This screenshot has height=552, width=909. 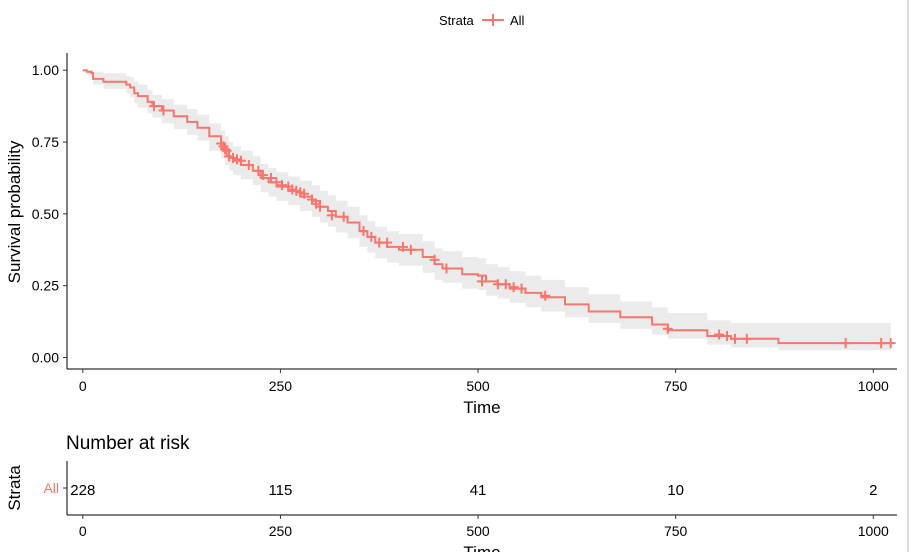 What do you see at coordinates (281, 531) in the screenshot?
I see `risk-x-tick-label: 250` at bounding box center [281, 531].